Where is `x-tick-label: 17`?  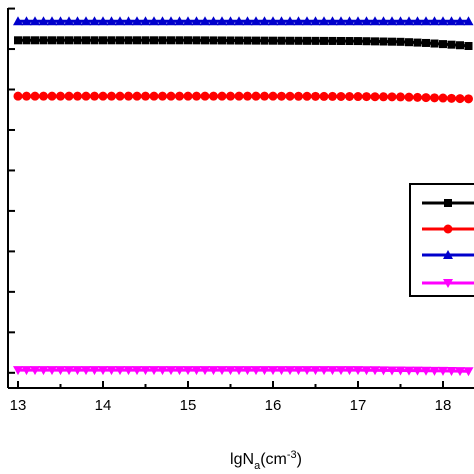
x-tick-label: 17 is located at coordinates (358, 405).